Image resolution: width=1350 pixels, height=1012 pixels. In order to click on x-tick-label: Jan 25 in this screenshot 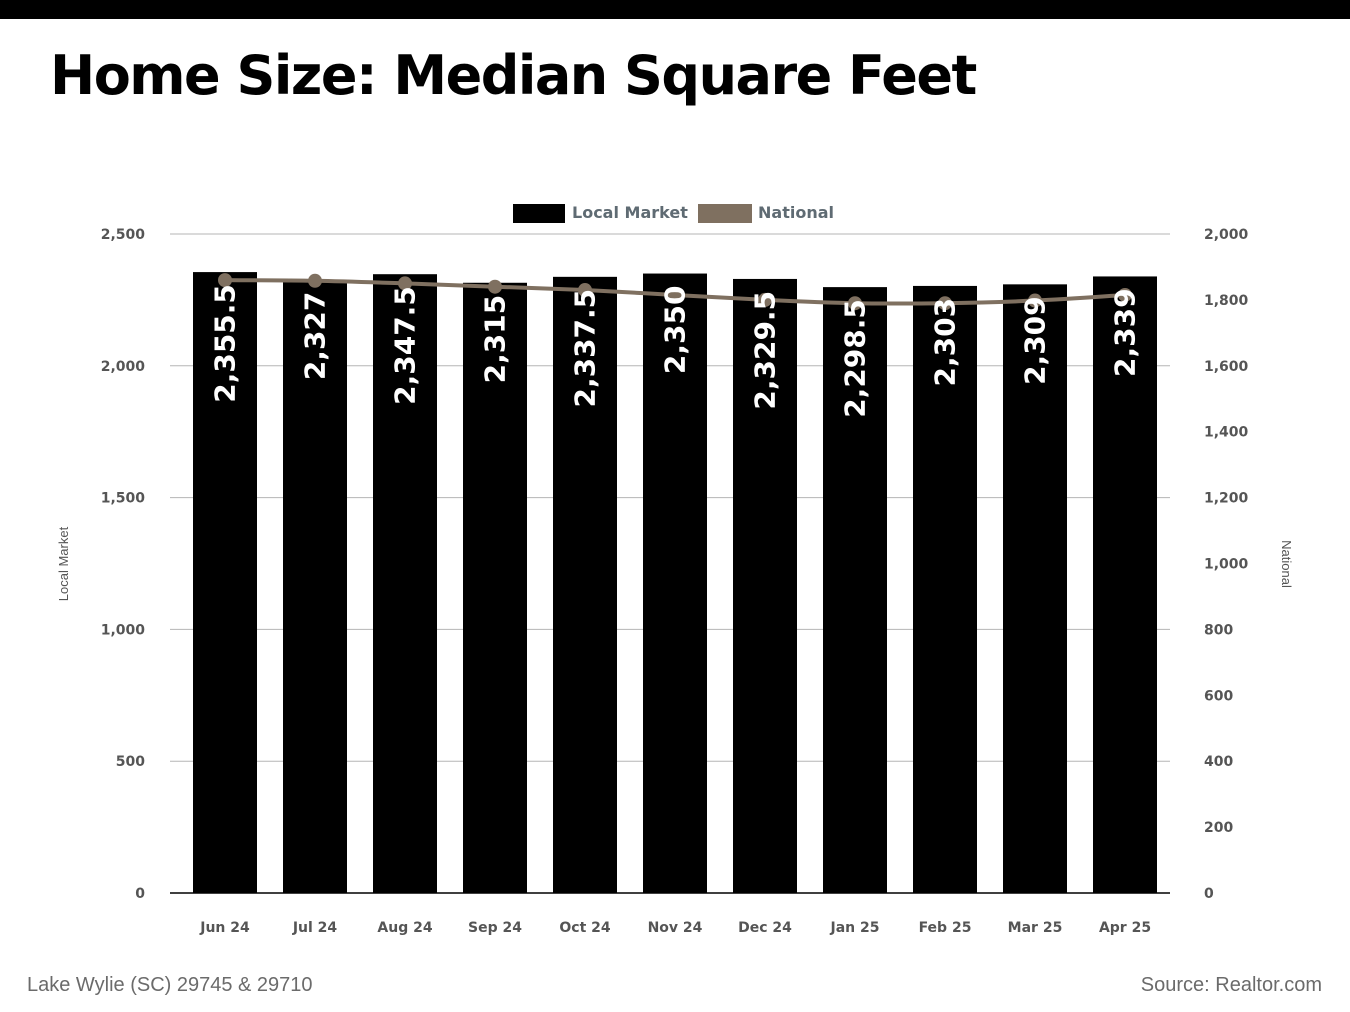, I will do `click(855, 928)`.